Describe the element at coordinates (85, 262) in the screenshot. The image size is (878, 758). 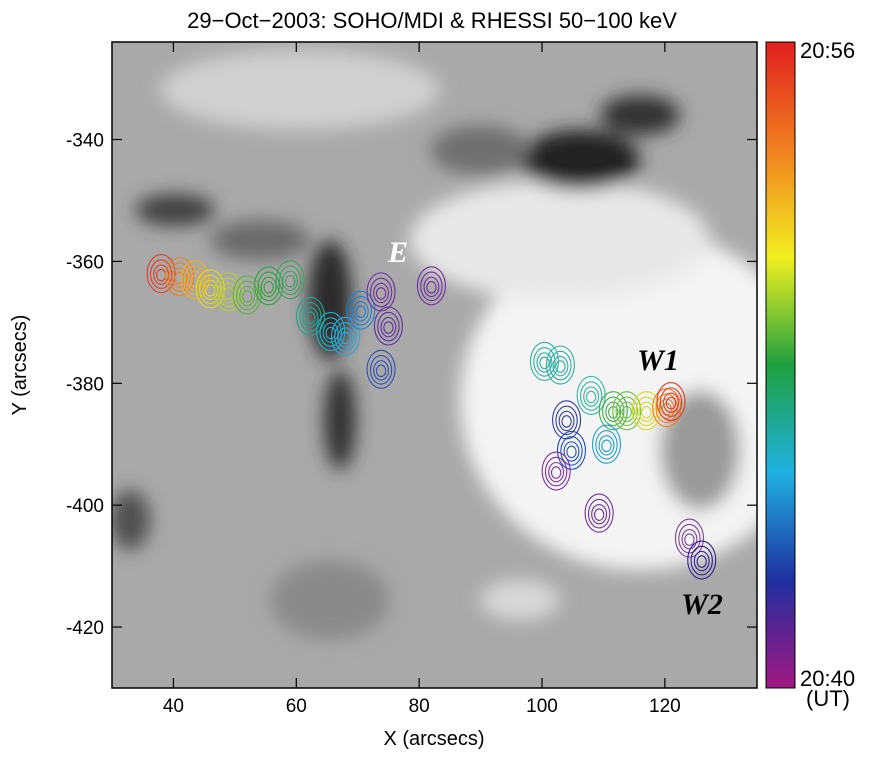
I see `y-tick-label: -360` at that location.